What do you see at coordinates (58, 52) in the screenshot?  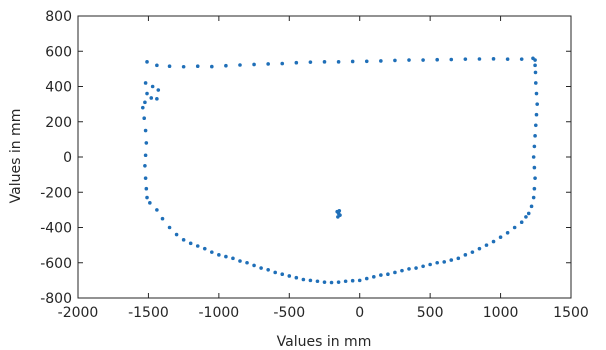 I see `y-tick-label: 600` at bounding box center [58, 52].